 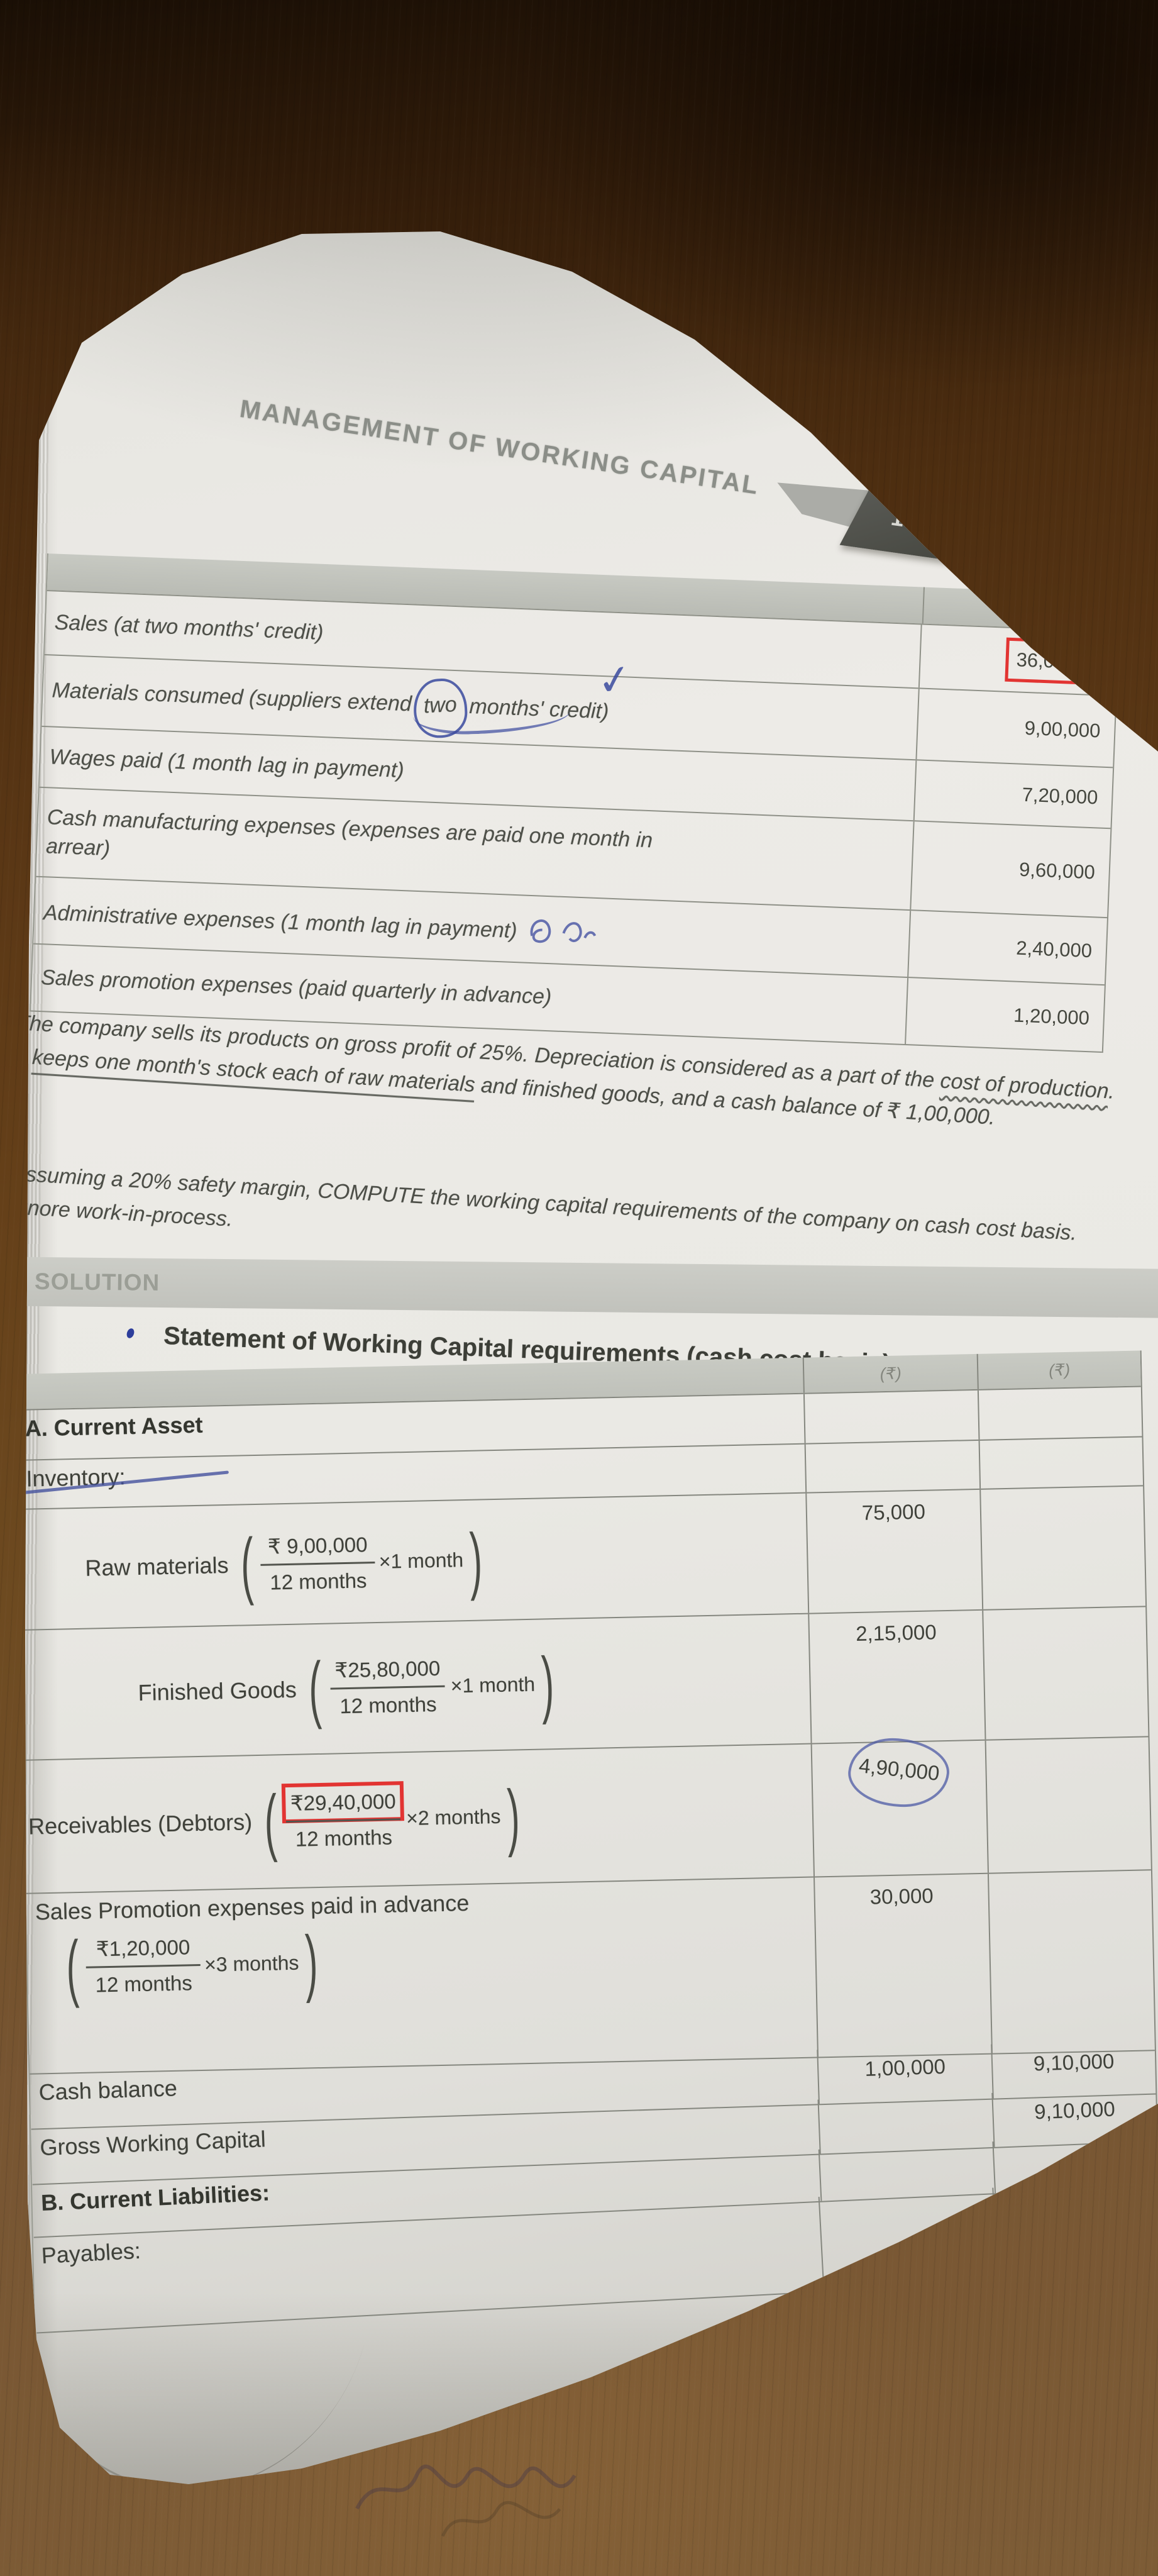 I want to click on pen-circle-annotation: 4,90,000, so click(x=899, y=1772).